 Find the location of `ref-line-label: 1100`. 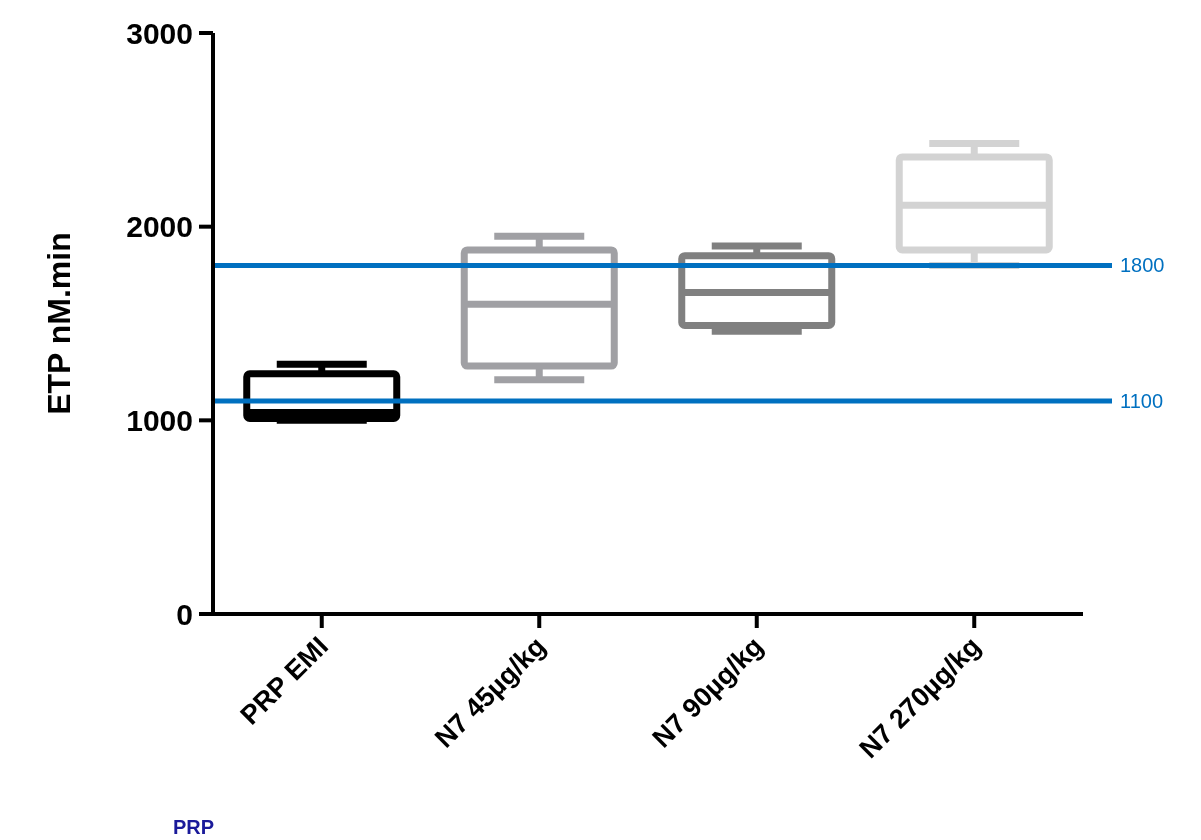

ref-line-label: 1100 is located at coordinates (1142, 400).